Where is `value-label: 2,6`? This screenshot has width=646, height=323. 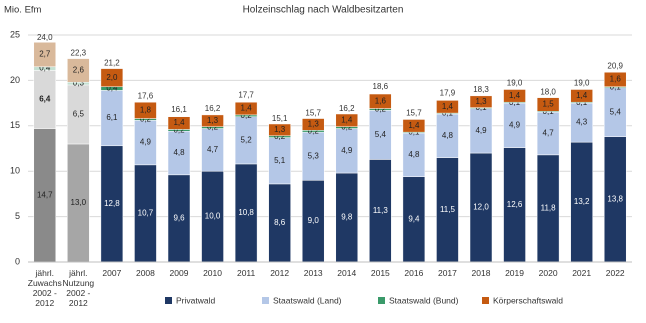
value-label: 2,6 is located at coordinates (79, 70).